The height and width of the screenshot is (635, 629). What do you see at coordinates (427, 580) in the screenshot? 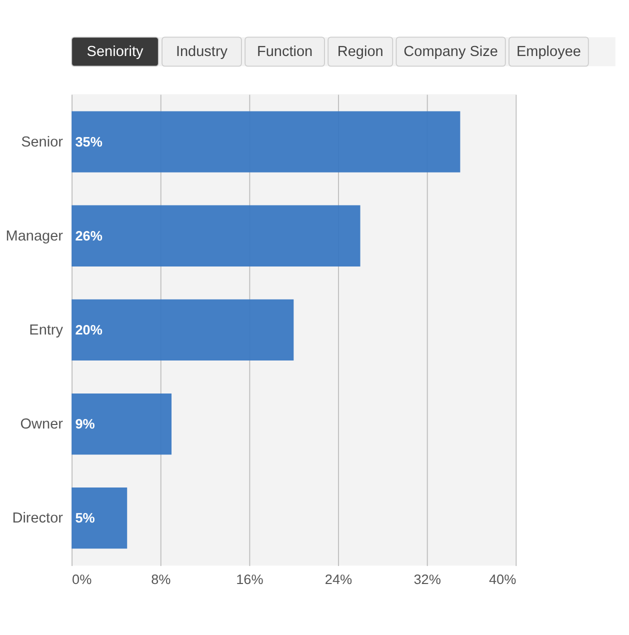
I see `x-tick-label: 32%` at bounding box center [427, 580].